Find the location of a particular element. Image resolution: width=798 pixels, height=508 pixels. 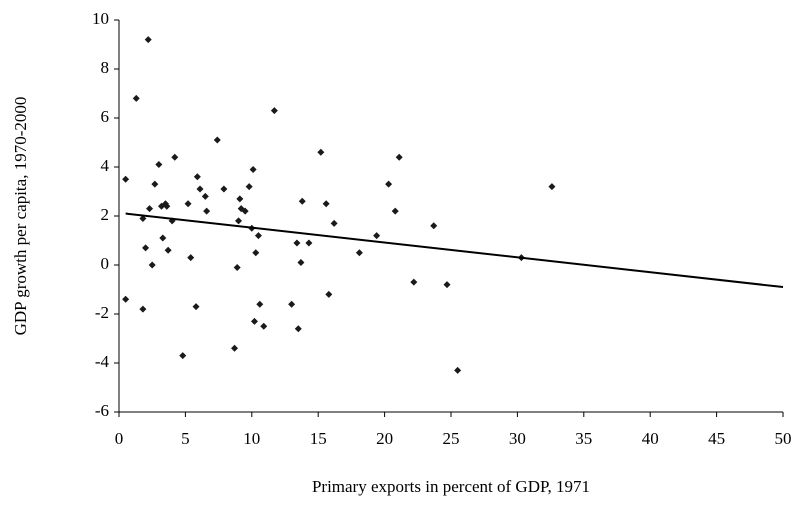

y-tick-label: -4 is located at coordinates (102, 361).